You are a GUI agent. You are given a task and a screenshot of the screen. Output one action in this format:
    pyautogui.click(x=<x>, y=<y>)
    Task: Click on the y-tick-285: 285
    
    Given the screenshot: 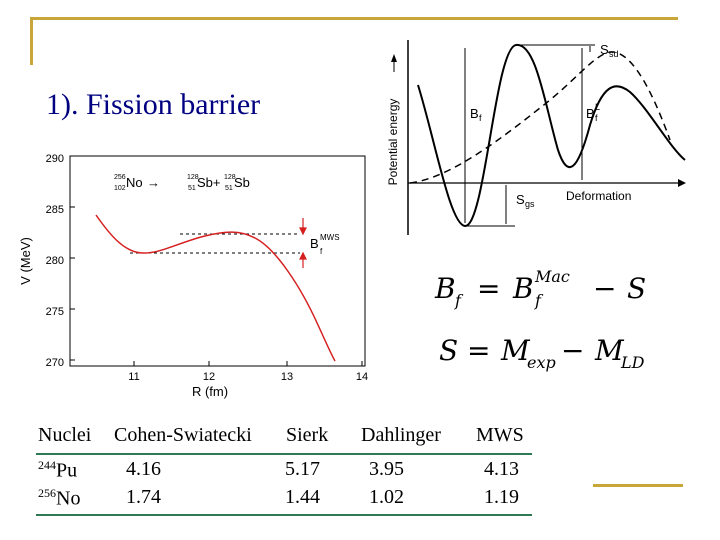 What is the action you would take?
    pyautogui.click(x=55, y=210)
    